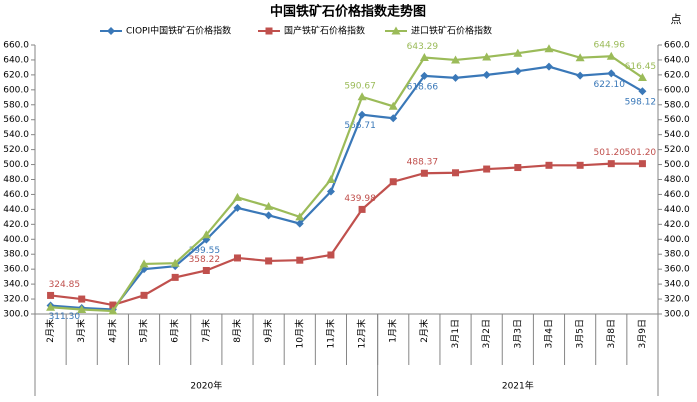 The width and height of the screenshot is (697, 402). Describe the element at coordinates (16, 285) in the screenshot. I see `y-tick-label: 340.0` at that location.